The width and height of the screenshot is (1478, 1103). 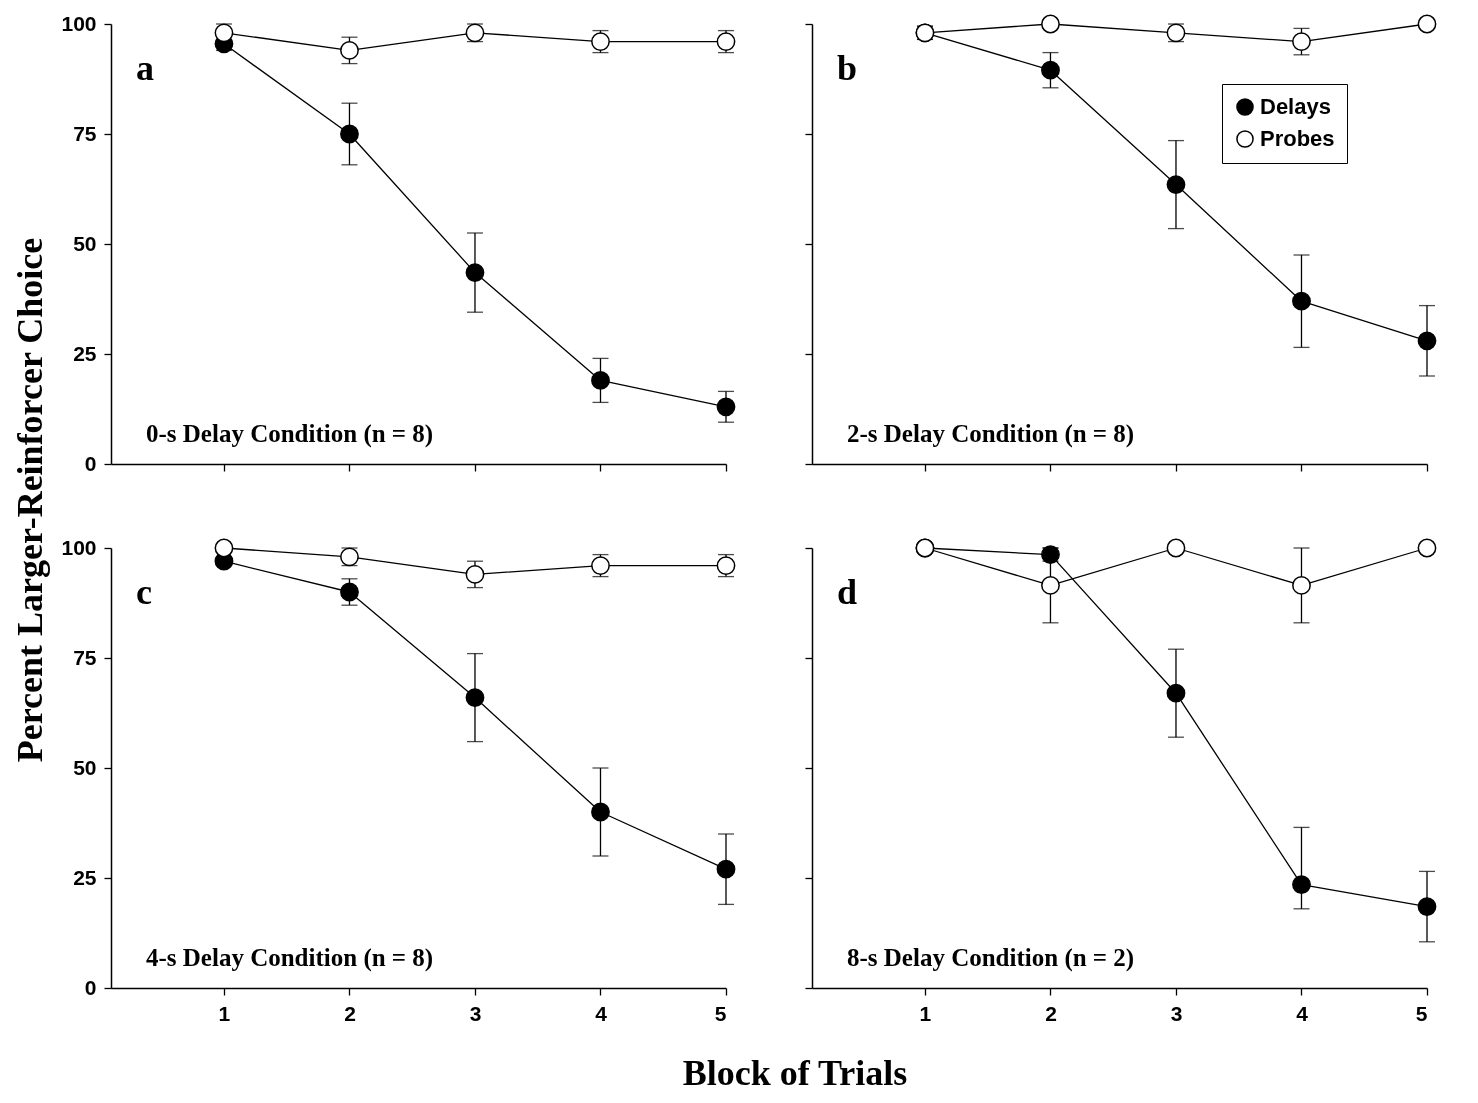 What do you see at coordinates (847, 68) in the screenshot?
I see `annotation: b` at bounding box center [847, 68].